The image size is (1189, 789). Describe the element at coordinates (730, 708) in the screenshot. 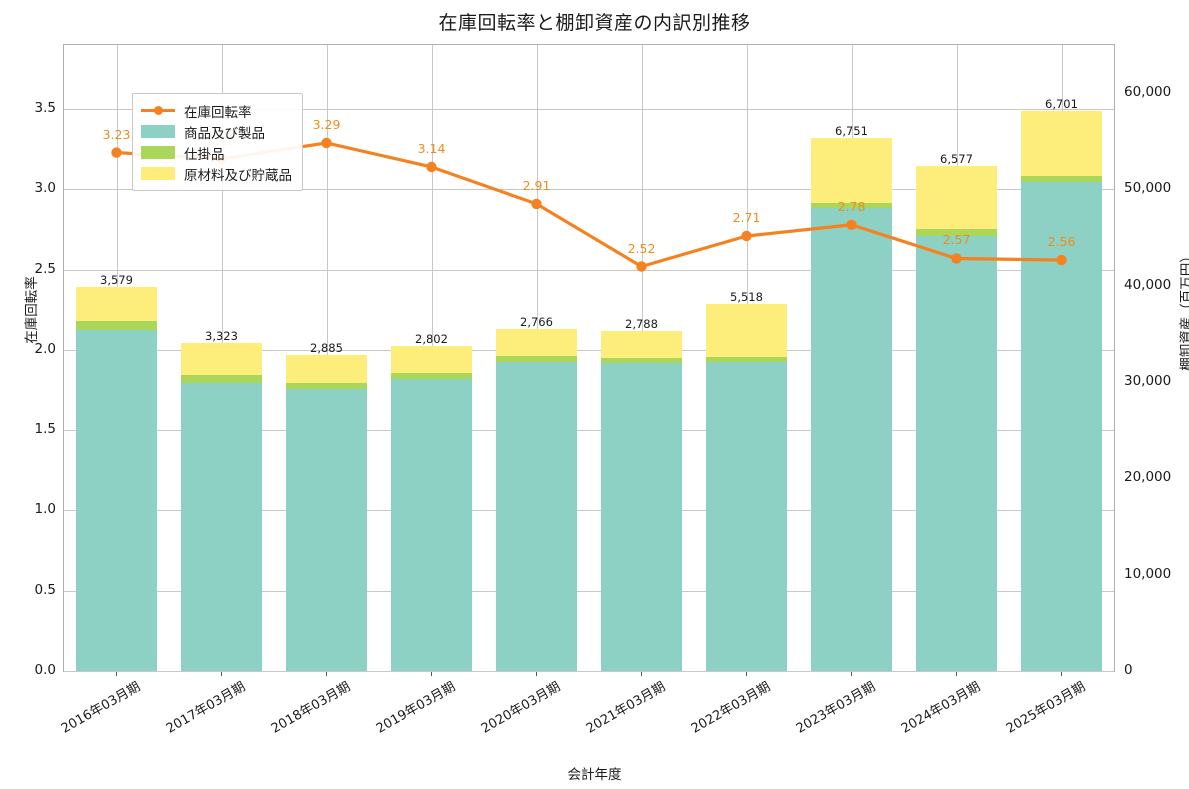

I see `x-axis-tick-label: 2022年03月期` at that location.